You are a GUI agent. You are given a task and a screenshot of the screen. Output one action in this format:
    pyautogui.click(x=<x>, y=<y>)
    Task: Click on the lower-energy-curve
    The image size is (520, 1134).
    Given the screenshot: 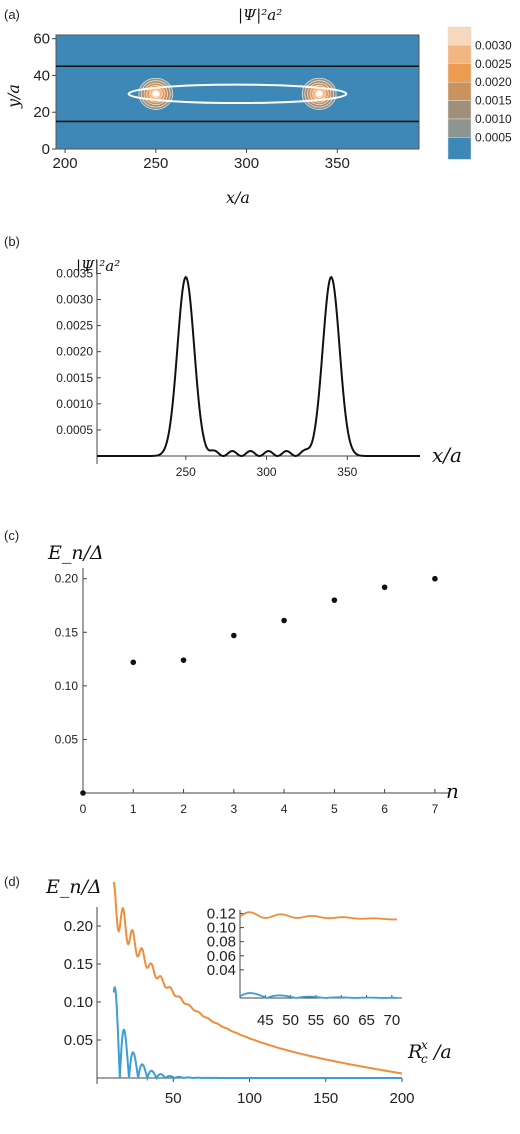 What is the action you would take?
    pyautogui.click(x=257, y=1034)
    